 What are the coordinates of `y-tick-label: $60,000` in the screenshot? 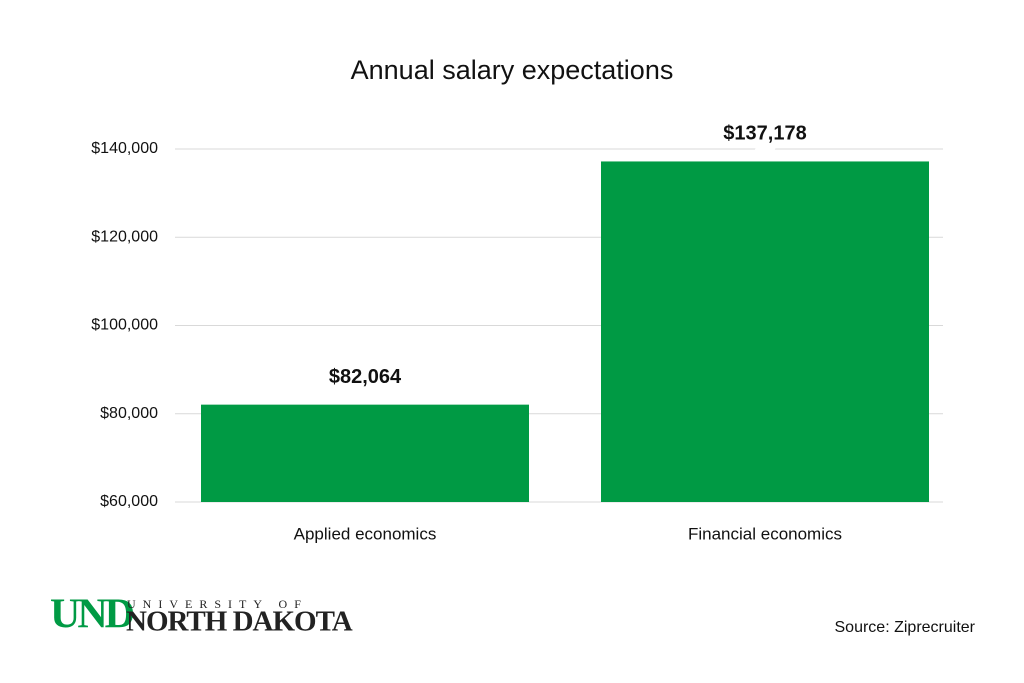 It's located at (129, 501).